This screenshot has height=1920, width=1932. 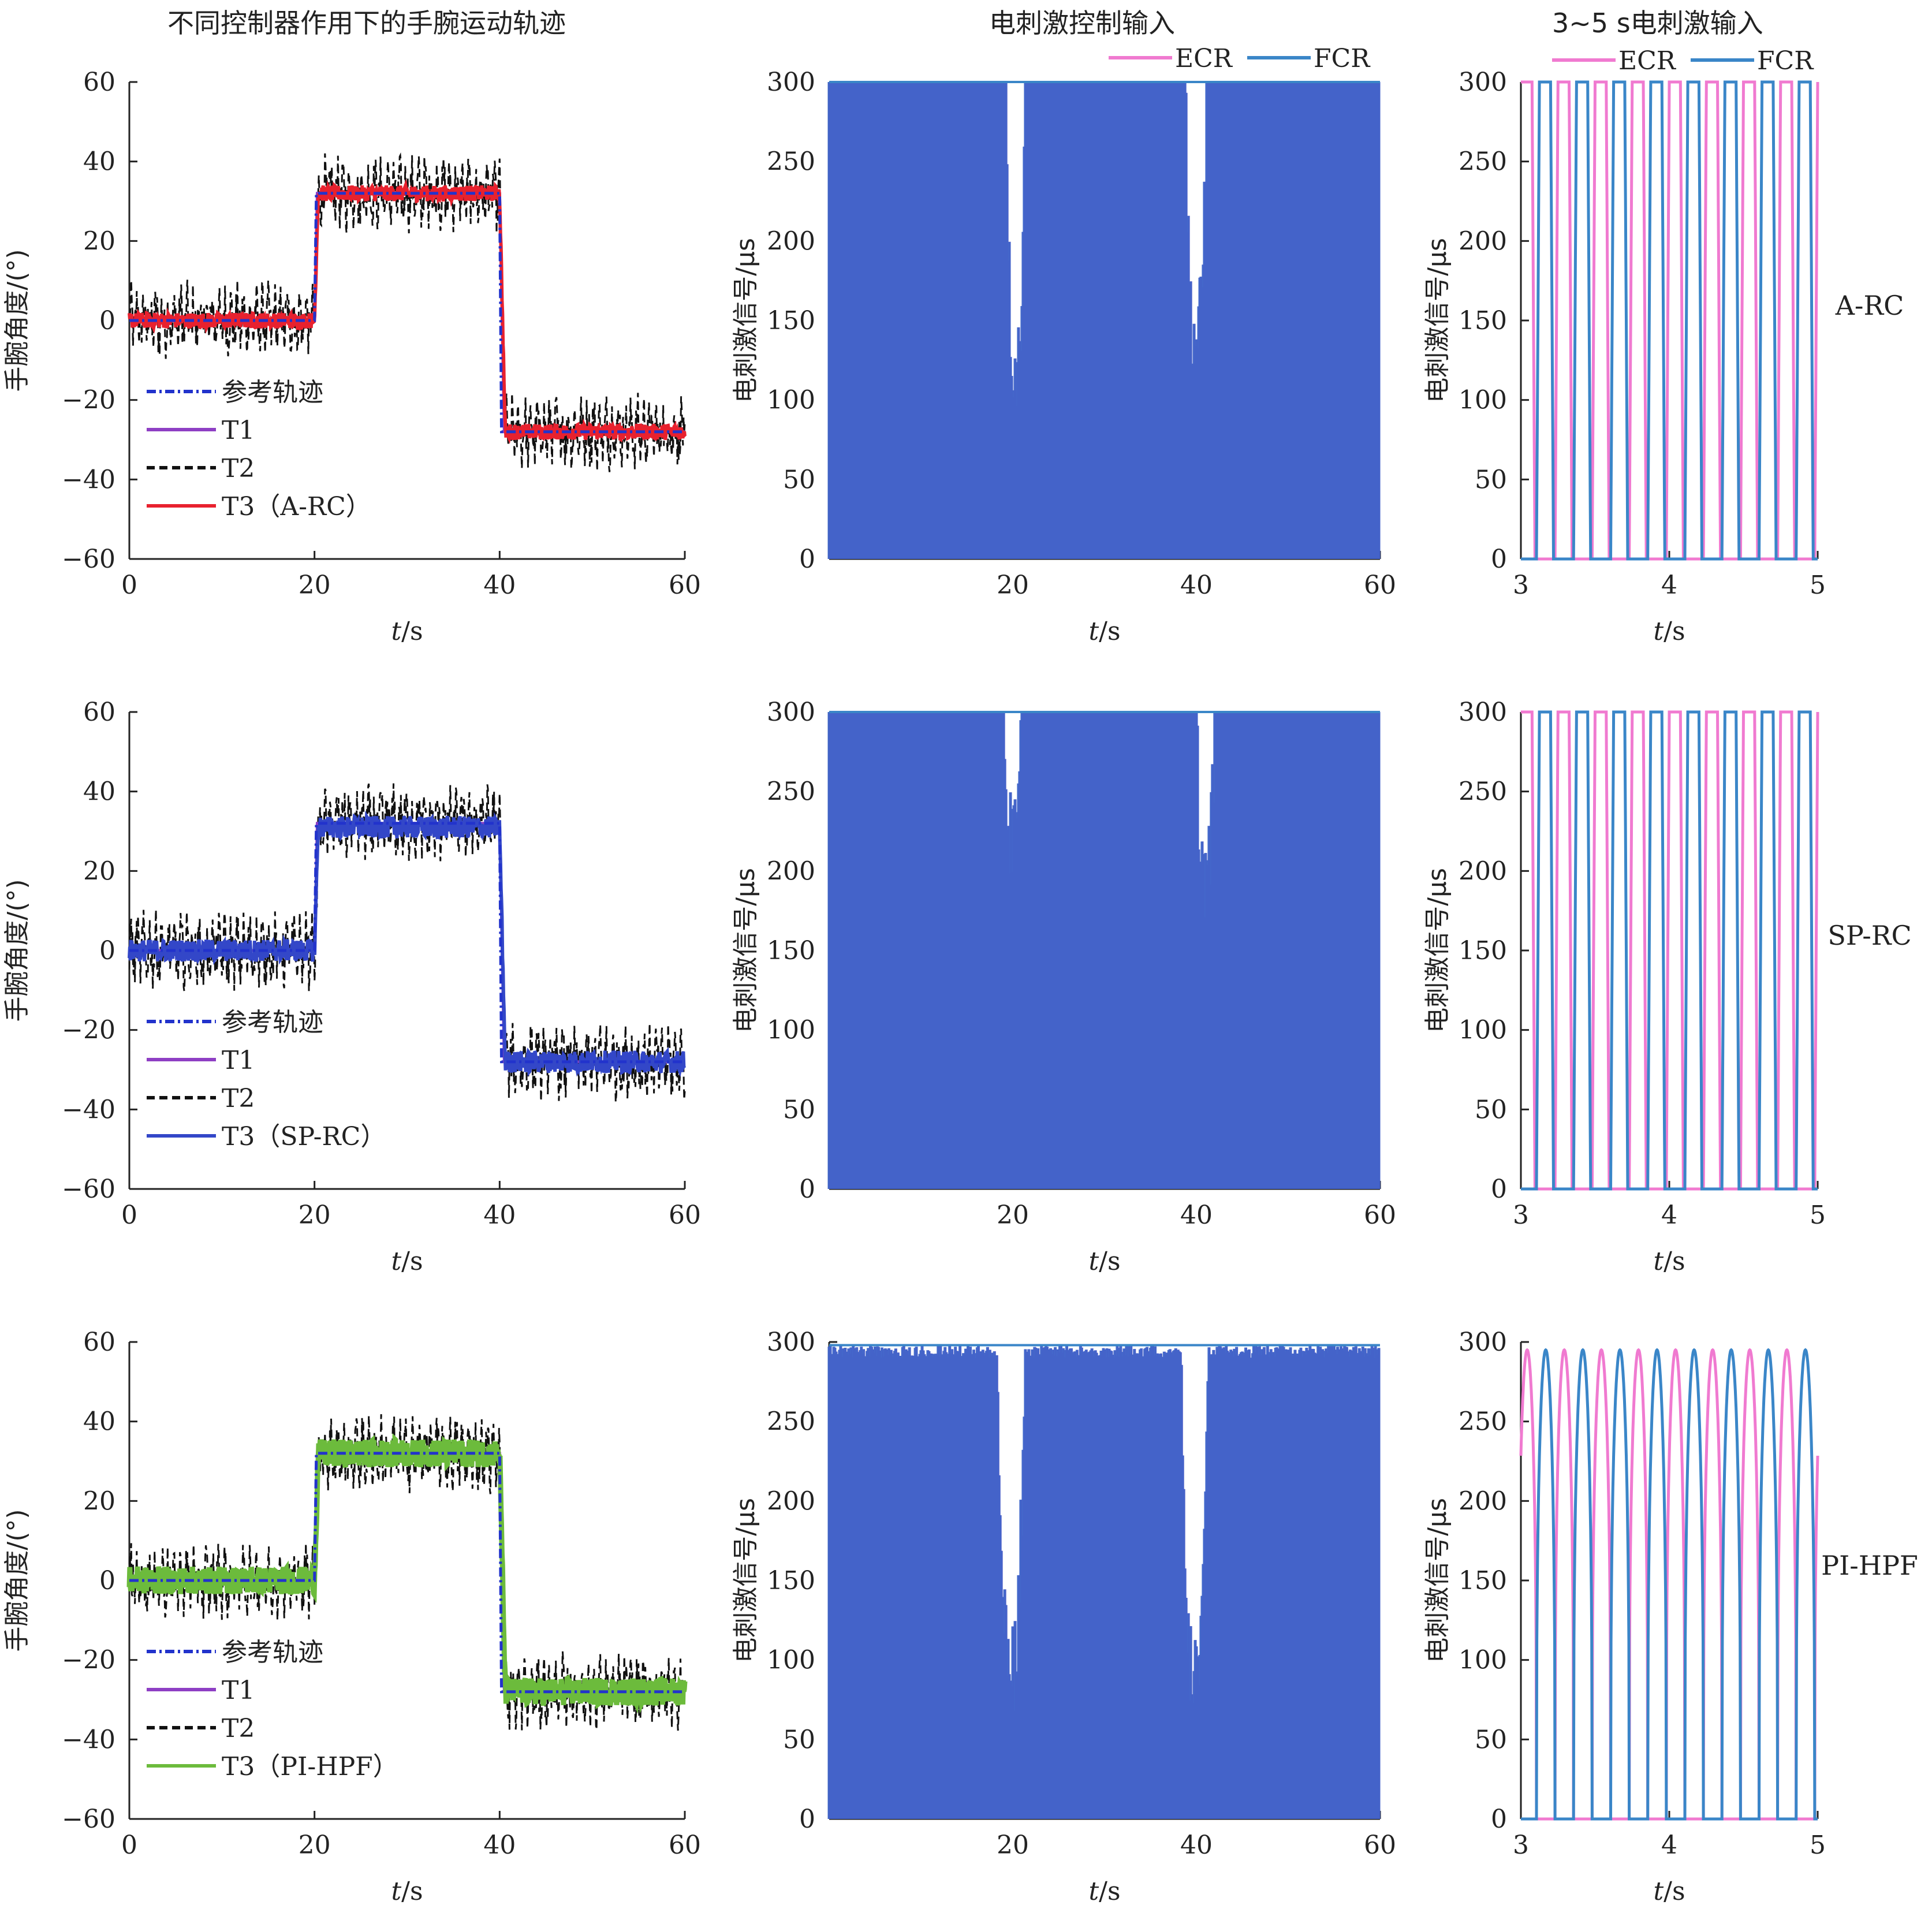 What do you see at coordinates (1869, 305) in the screenshot?
I see `controller-annotation: A-RC` at bounding box center [1869, 305].